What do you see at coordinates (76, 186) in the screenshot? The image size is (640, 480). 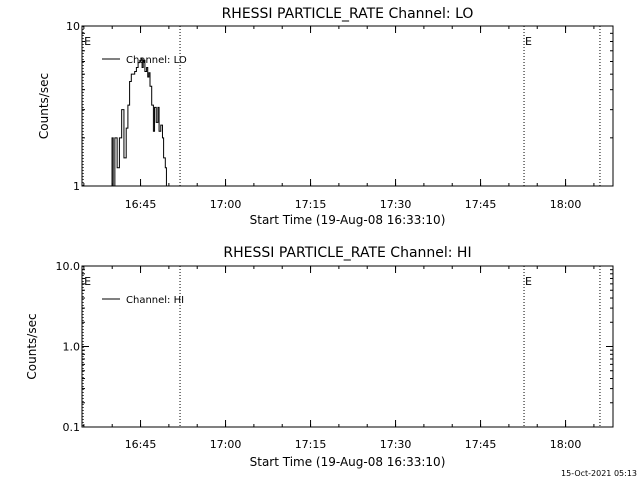 I see `y-tick-label: 1` at bounding box center [76, 186].